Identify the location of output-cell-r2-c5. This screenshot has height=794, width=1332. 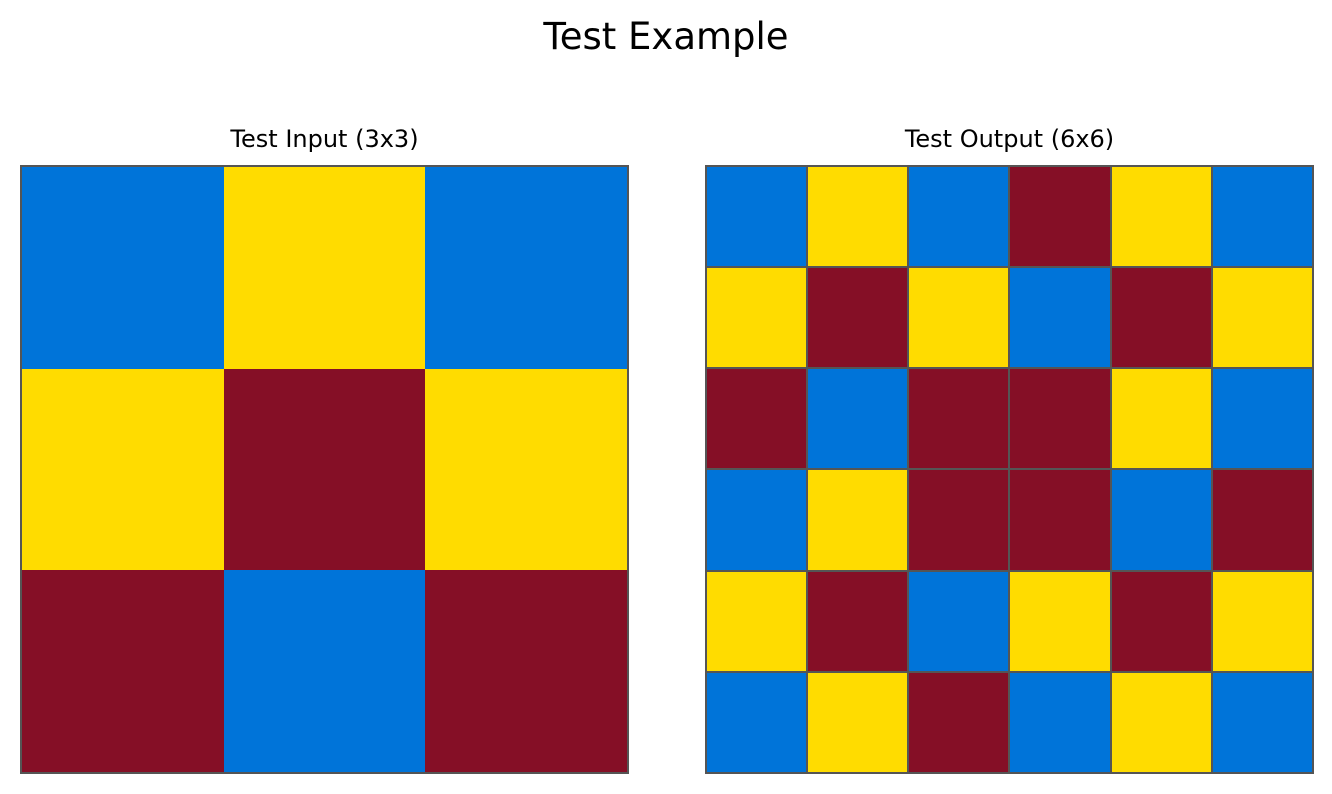
(1262, 419).